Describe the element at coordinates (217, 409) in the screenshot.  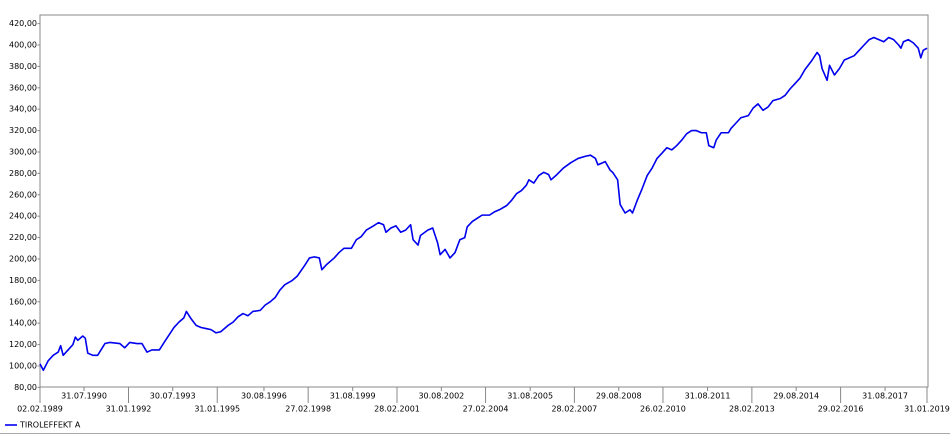
I see `x-tick-label: 31.01.1995` at that location.